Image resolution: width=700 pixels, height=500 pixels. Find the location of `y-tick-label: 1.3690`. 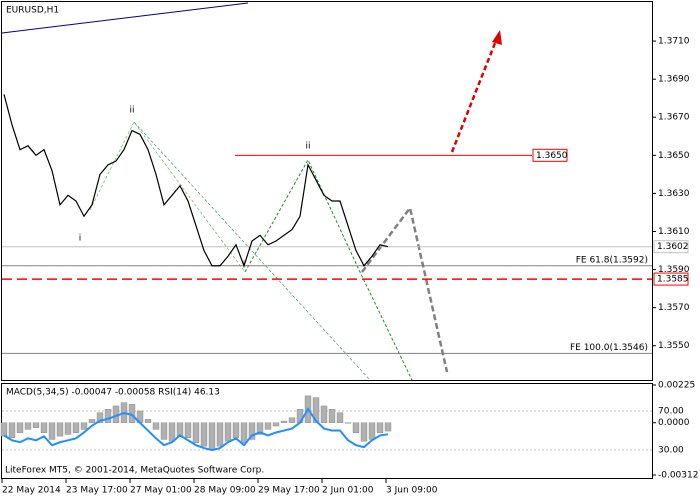

y-tick-label: 1.3690 is located at coordinates (674, 80).